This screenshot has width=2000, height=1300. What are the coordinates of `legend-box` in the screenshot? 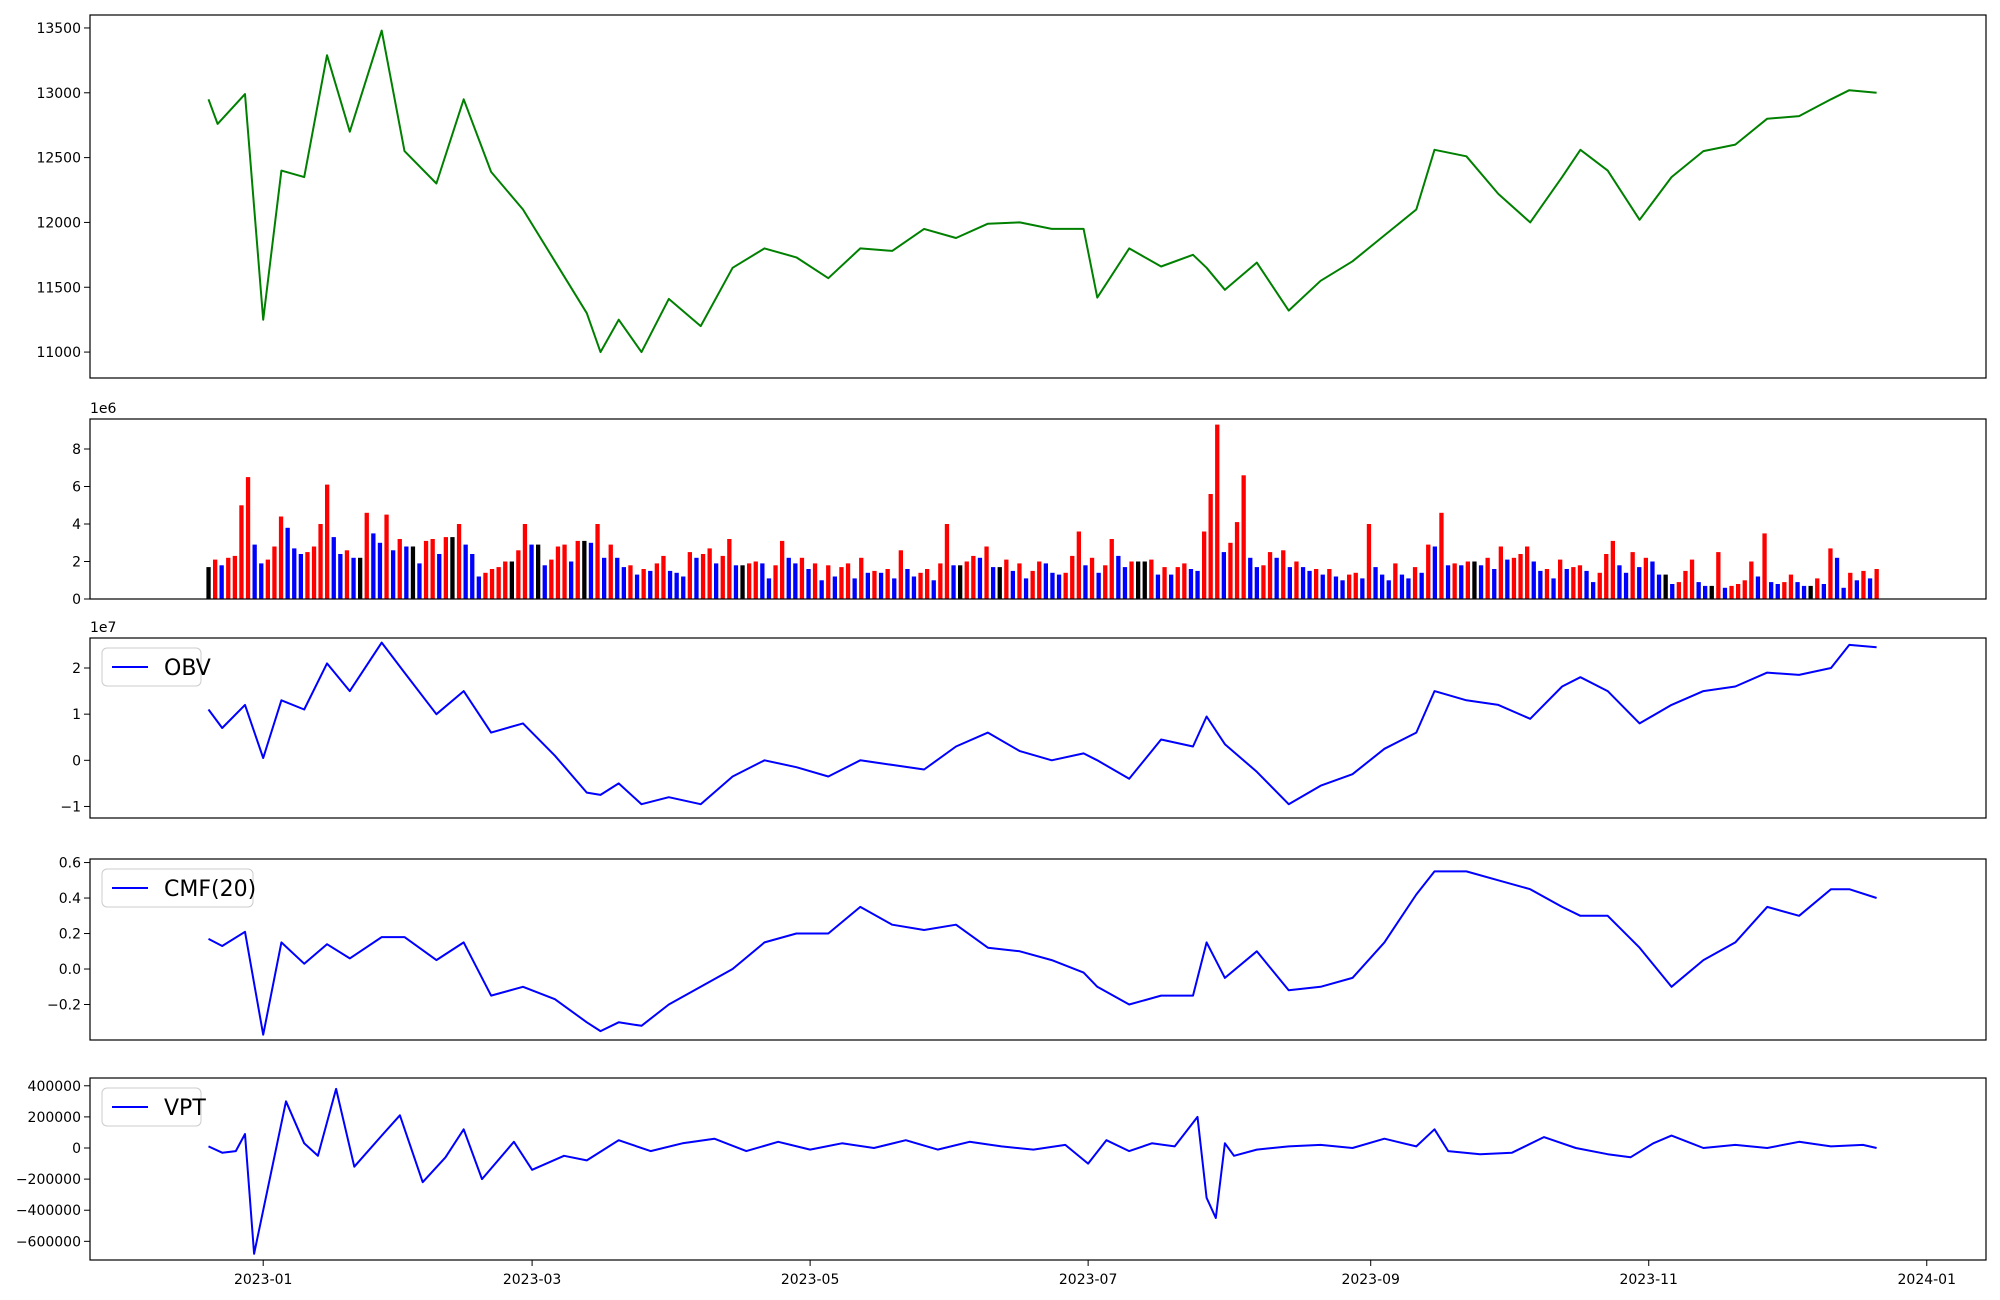 It's located at (151, 667).